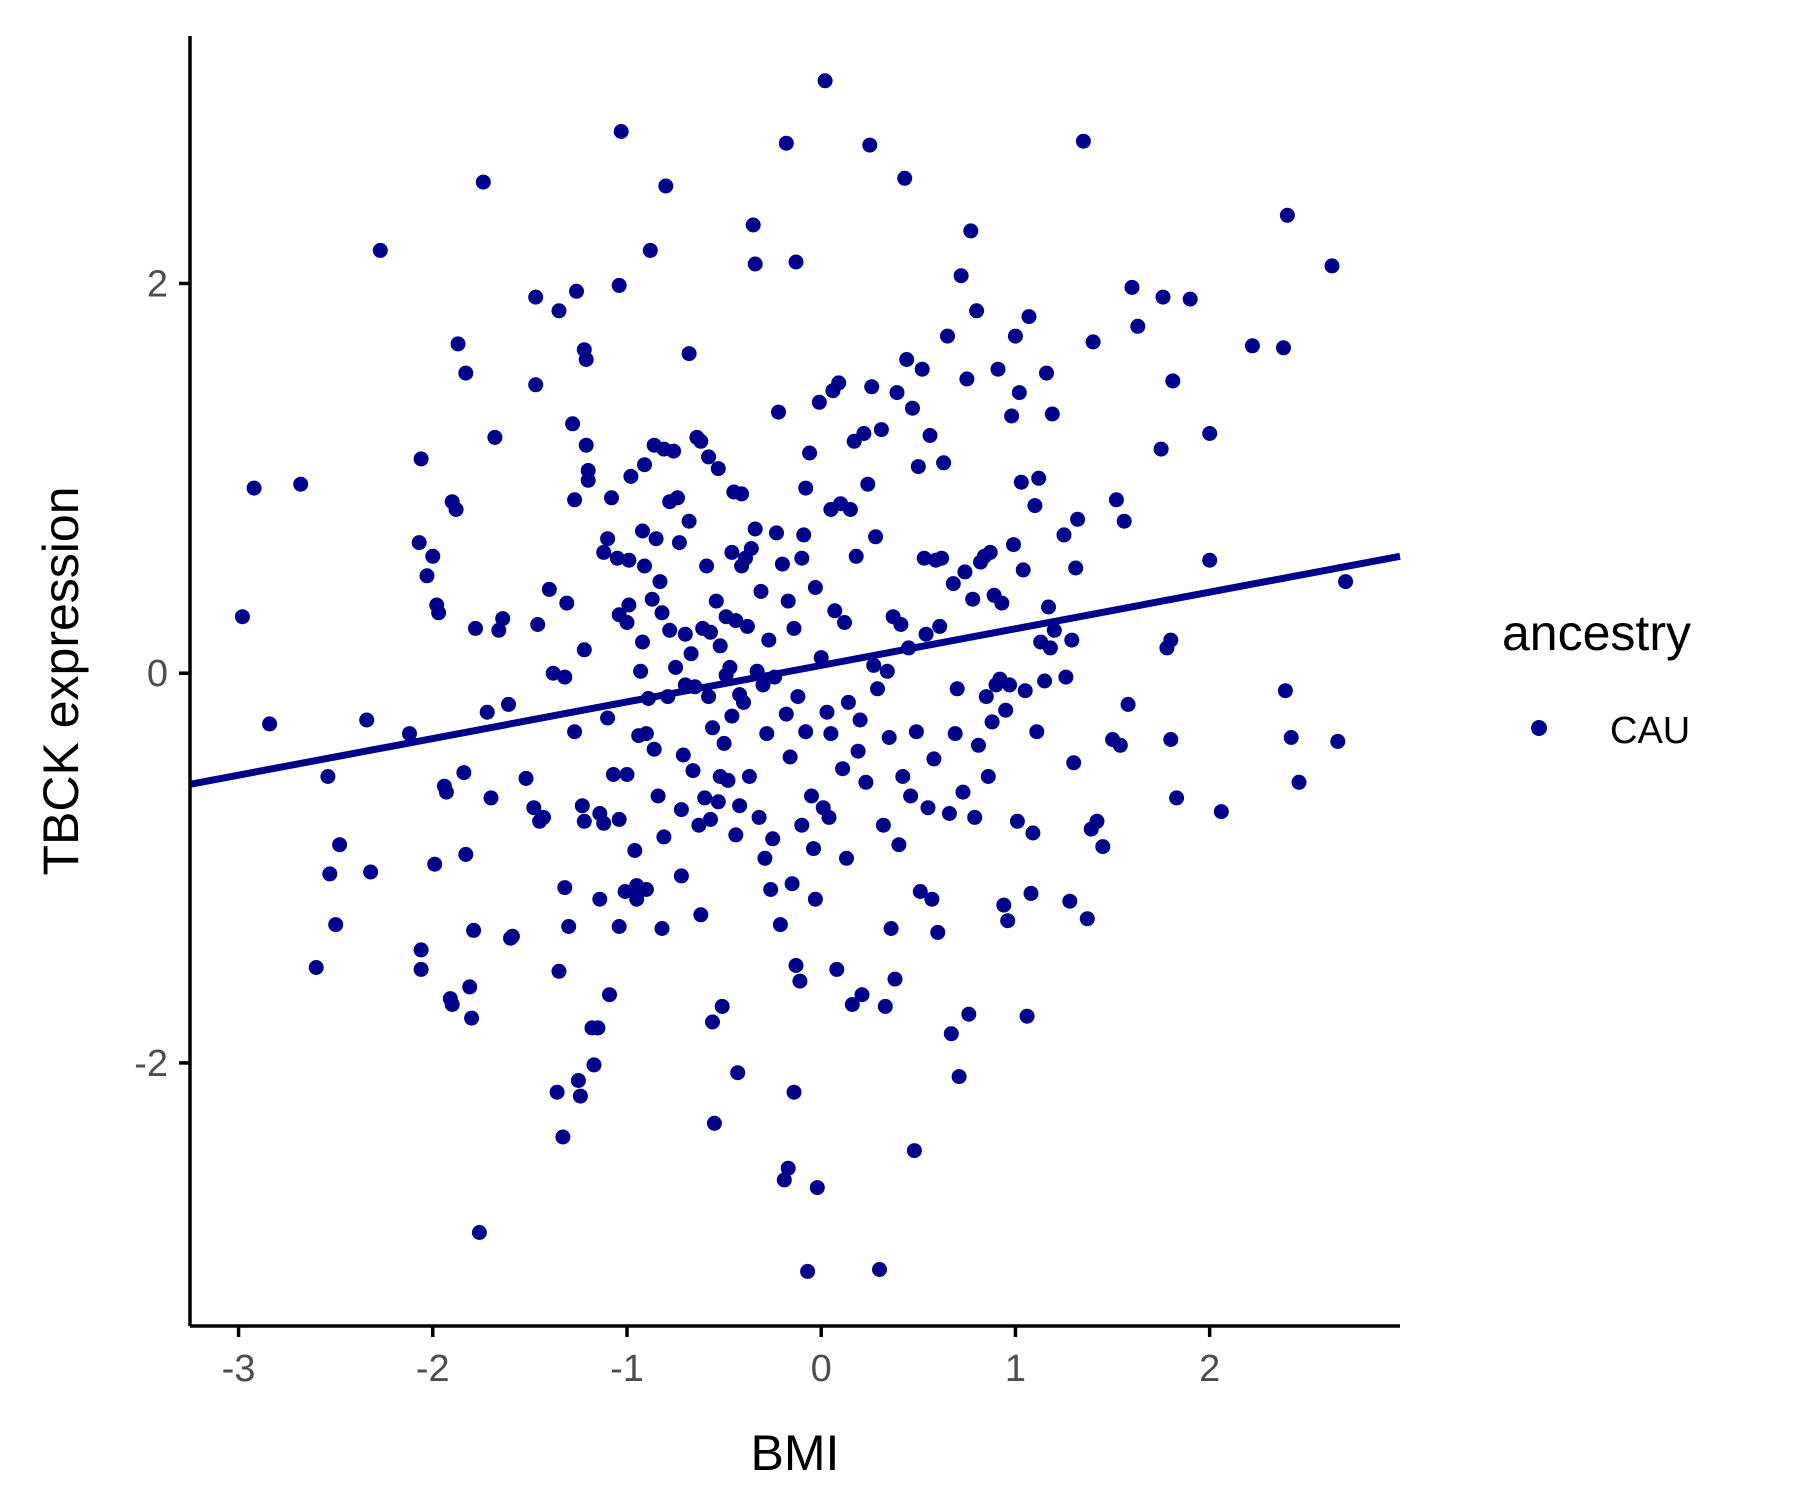 The height and width of the screenshot is (1500, 1800). What do you see at coordinates (1015, 1369) in the screenshot?
I see `x-tick-label: 1` at bounding box center [1015, 1369].